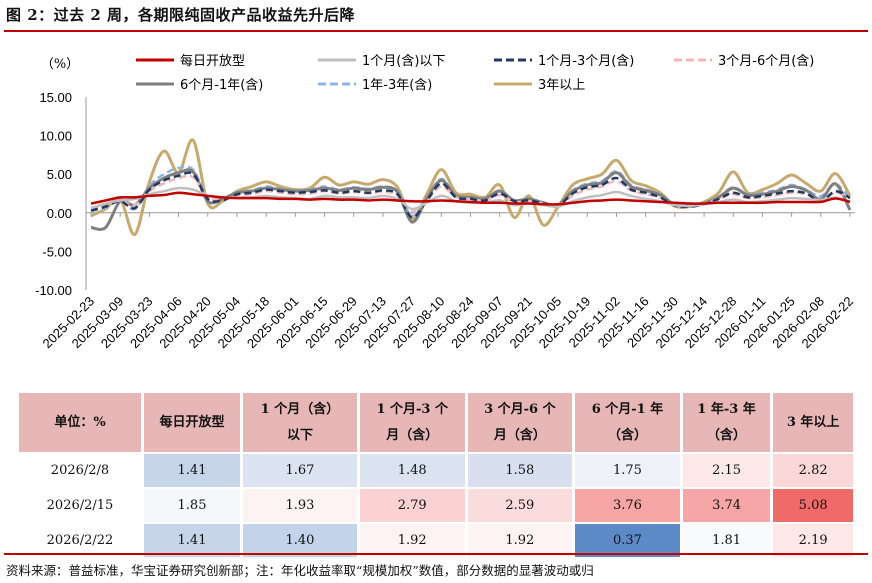 The image size is (872, 583). I want to click on chart-series-lines, so click(471, 187).